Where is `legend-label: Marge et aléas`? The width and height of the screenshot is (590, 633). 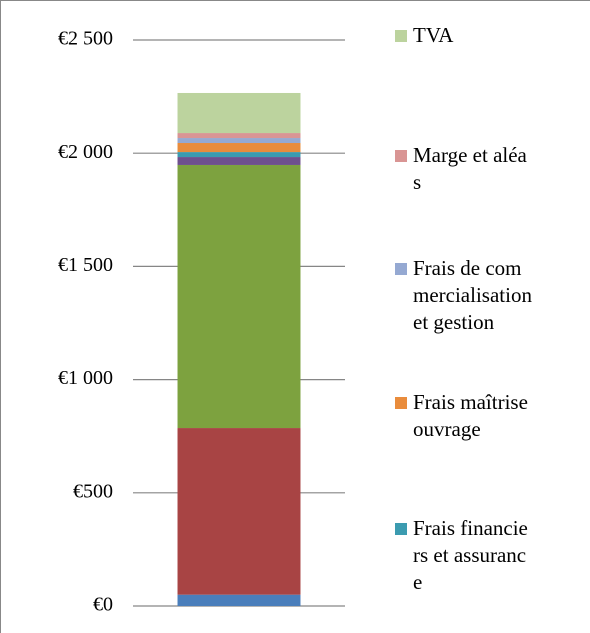 legend-label: Marge et aléas is located at coordinates (470, 168).